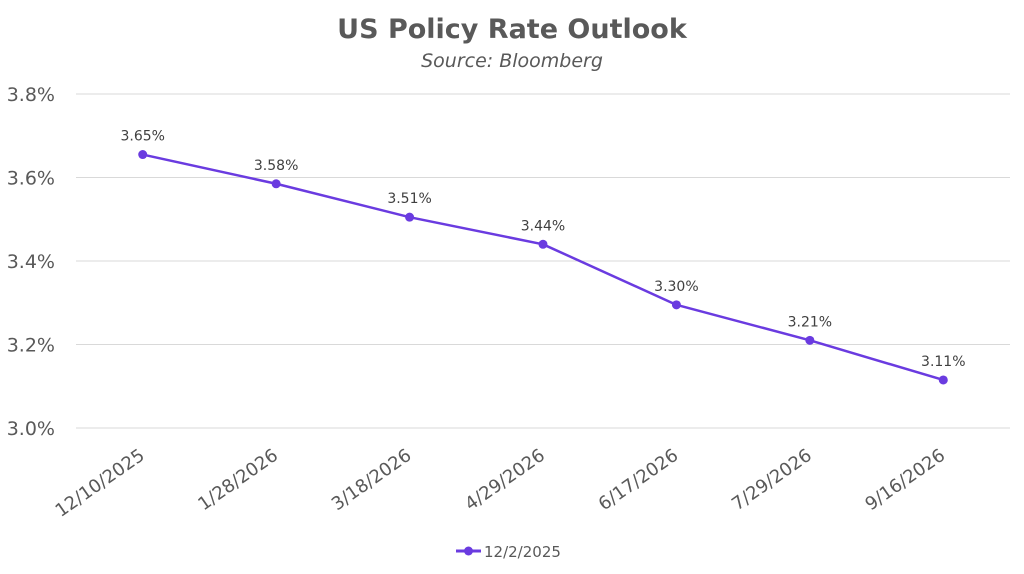 This screenshot has height=574, width=1024. I want to click on y-tick-label: 3.8%, so click(31, 95).